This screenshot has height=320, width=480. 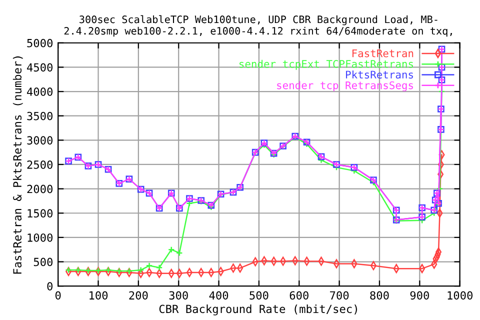 I want to click on legend-label: sender tcp RetransSegs, so click(x=345, y=86).